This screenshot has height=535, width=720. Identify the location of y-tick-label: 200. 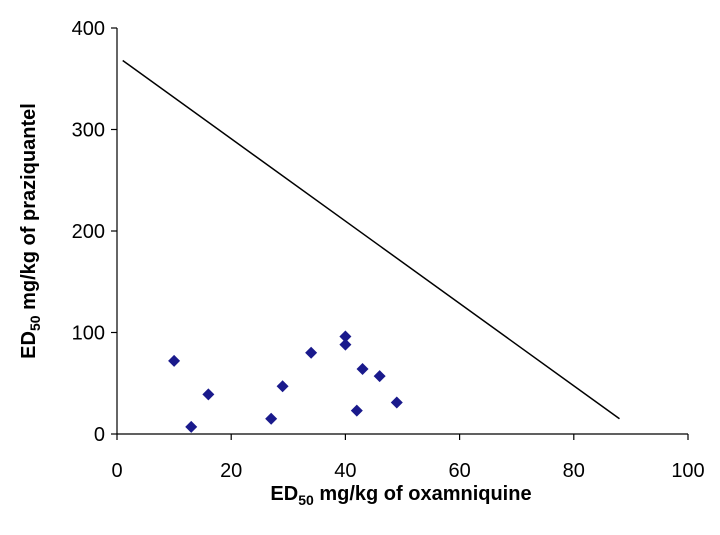
(88, 232).